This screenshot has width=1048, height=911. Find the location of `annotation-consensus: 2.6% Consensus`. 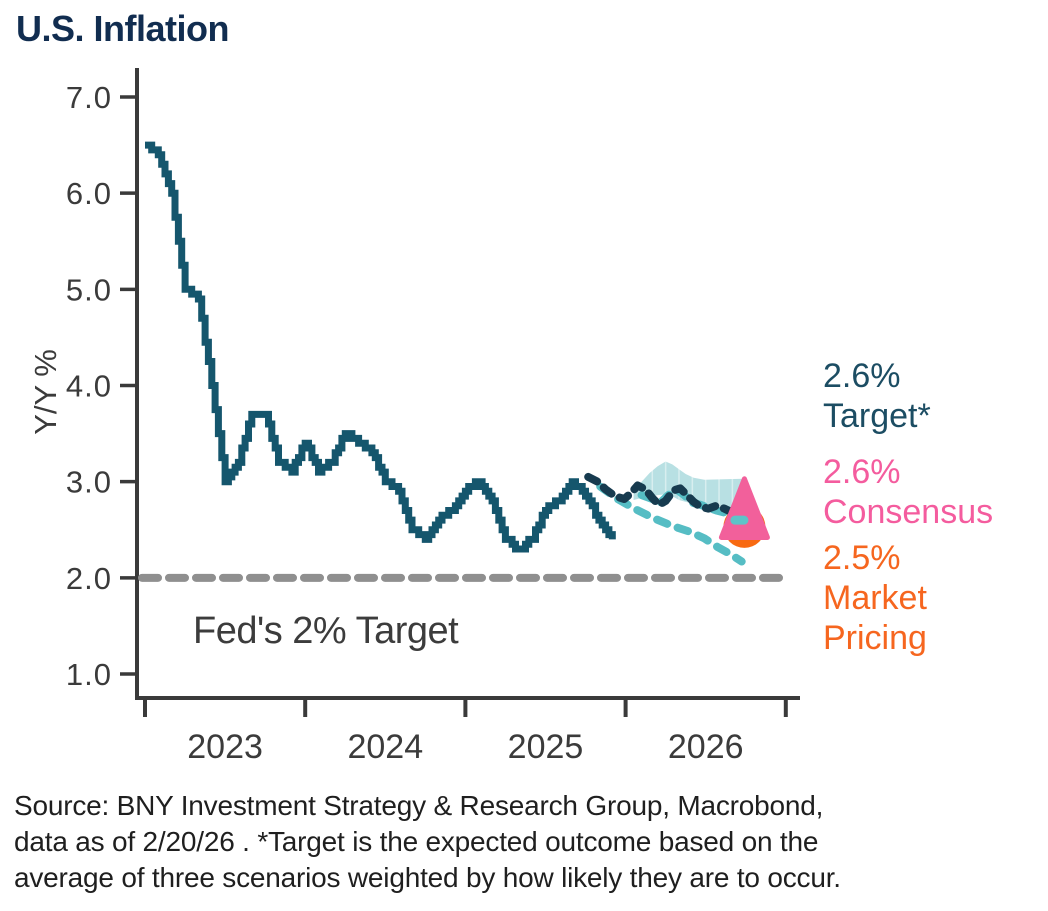

annotation-consensus: 2.6% Consensus is located at coordinates (933, 492).